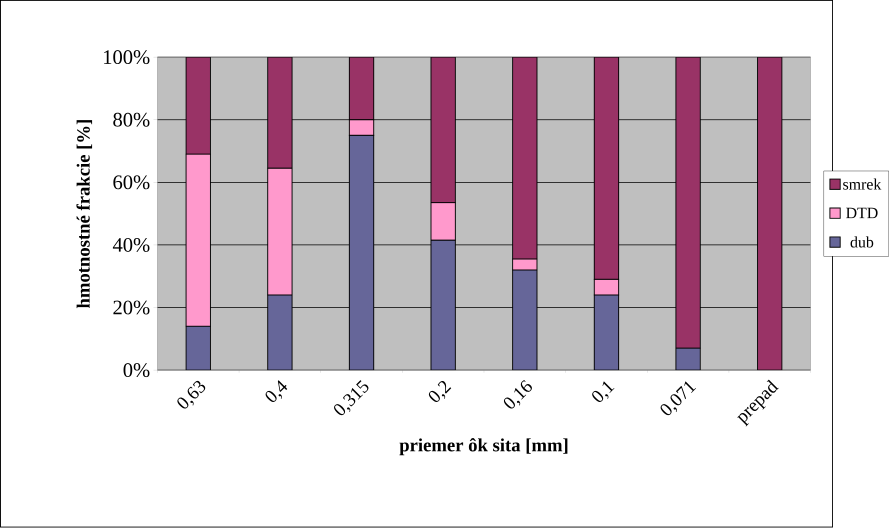 The image size is (889, 528). I want to click on y-tick-label: 80%, so click(131, 119).